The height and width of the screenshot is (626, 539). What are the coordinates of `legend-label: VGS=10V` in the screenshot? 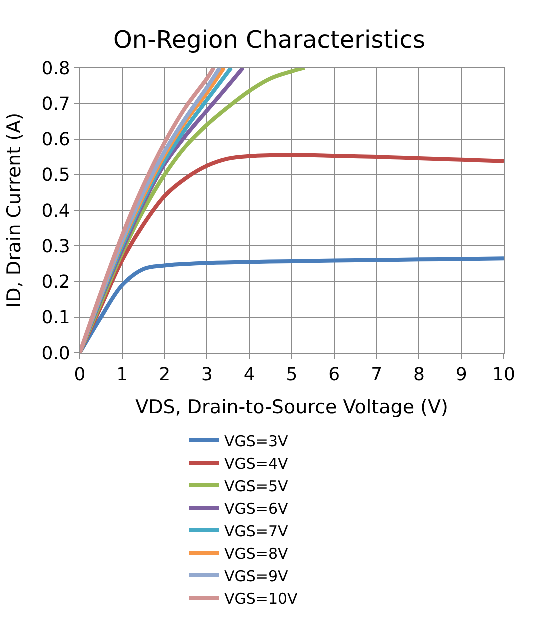 It's located at (261, 599).